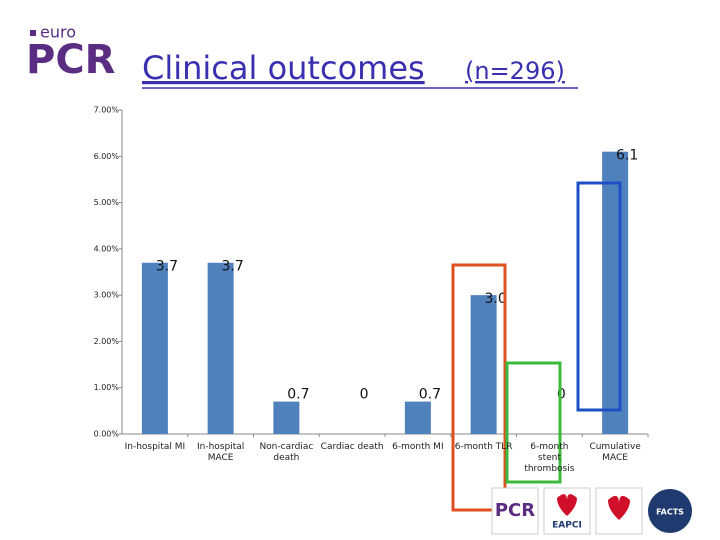 This screenshot has height=540, width=720. Describe the element at coordinates (615, 452) in the screenshot. I see `x-tick-label: Cumulative MACE` at that location.